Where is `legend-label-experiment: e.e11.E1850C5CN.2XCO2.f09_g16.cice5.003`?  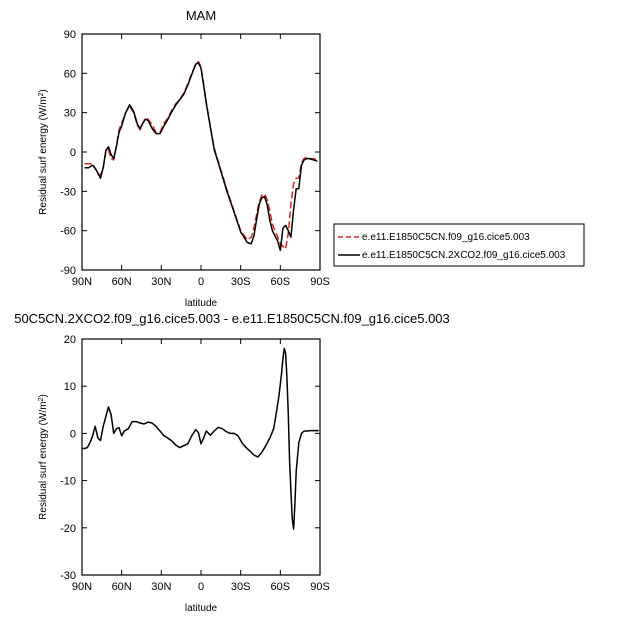 legend-label-experiment: e.e11.E1850C5CN.2XCO2.f09_g16.cice5.003 is located at coordinates (464, 255).